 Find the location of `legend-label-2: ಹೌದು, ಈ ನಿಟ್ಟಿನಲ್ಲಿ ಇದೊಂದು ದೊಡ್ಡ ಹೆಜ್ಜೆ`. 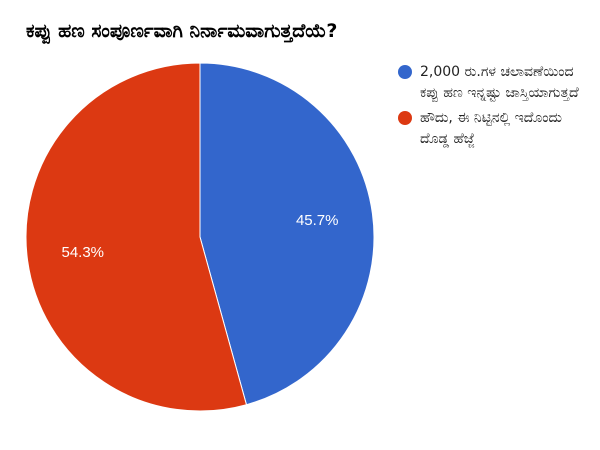

legend-label-2: ಹೌದು, ಈ ನಿಟ್ಟಿನಲ್ಲಿ ಇದೊಂದು ದೊಡ್ಡ ಹೆಜ್ಜೆ is located at coordinates (491, 128).